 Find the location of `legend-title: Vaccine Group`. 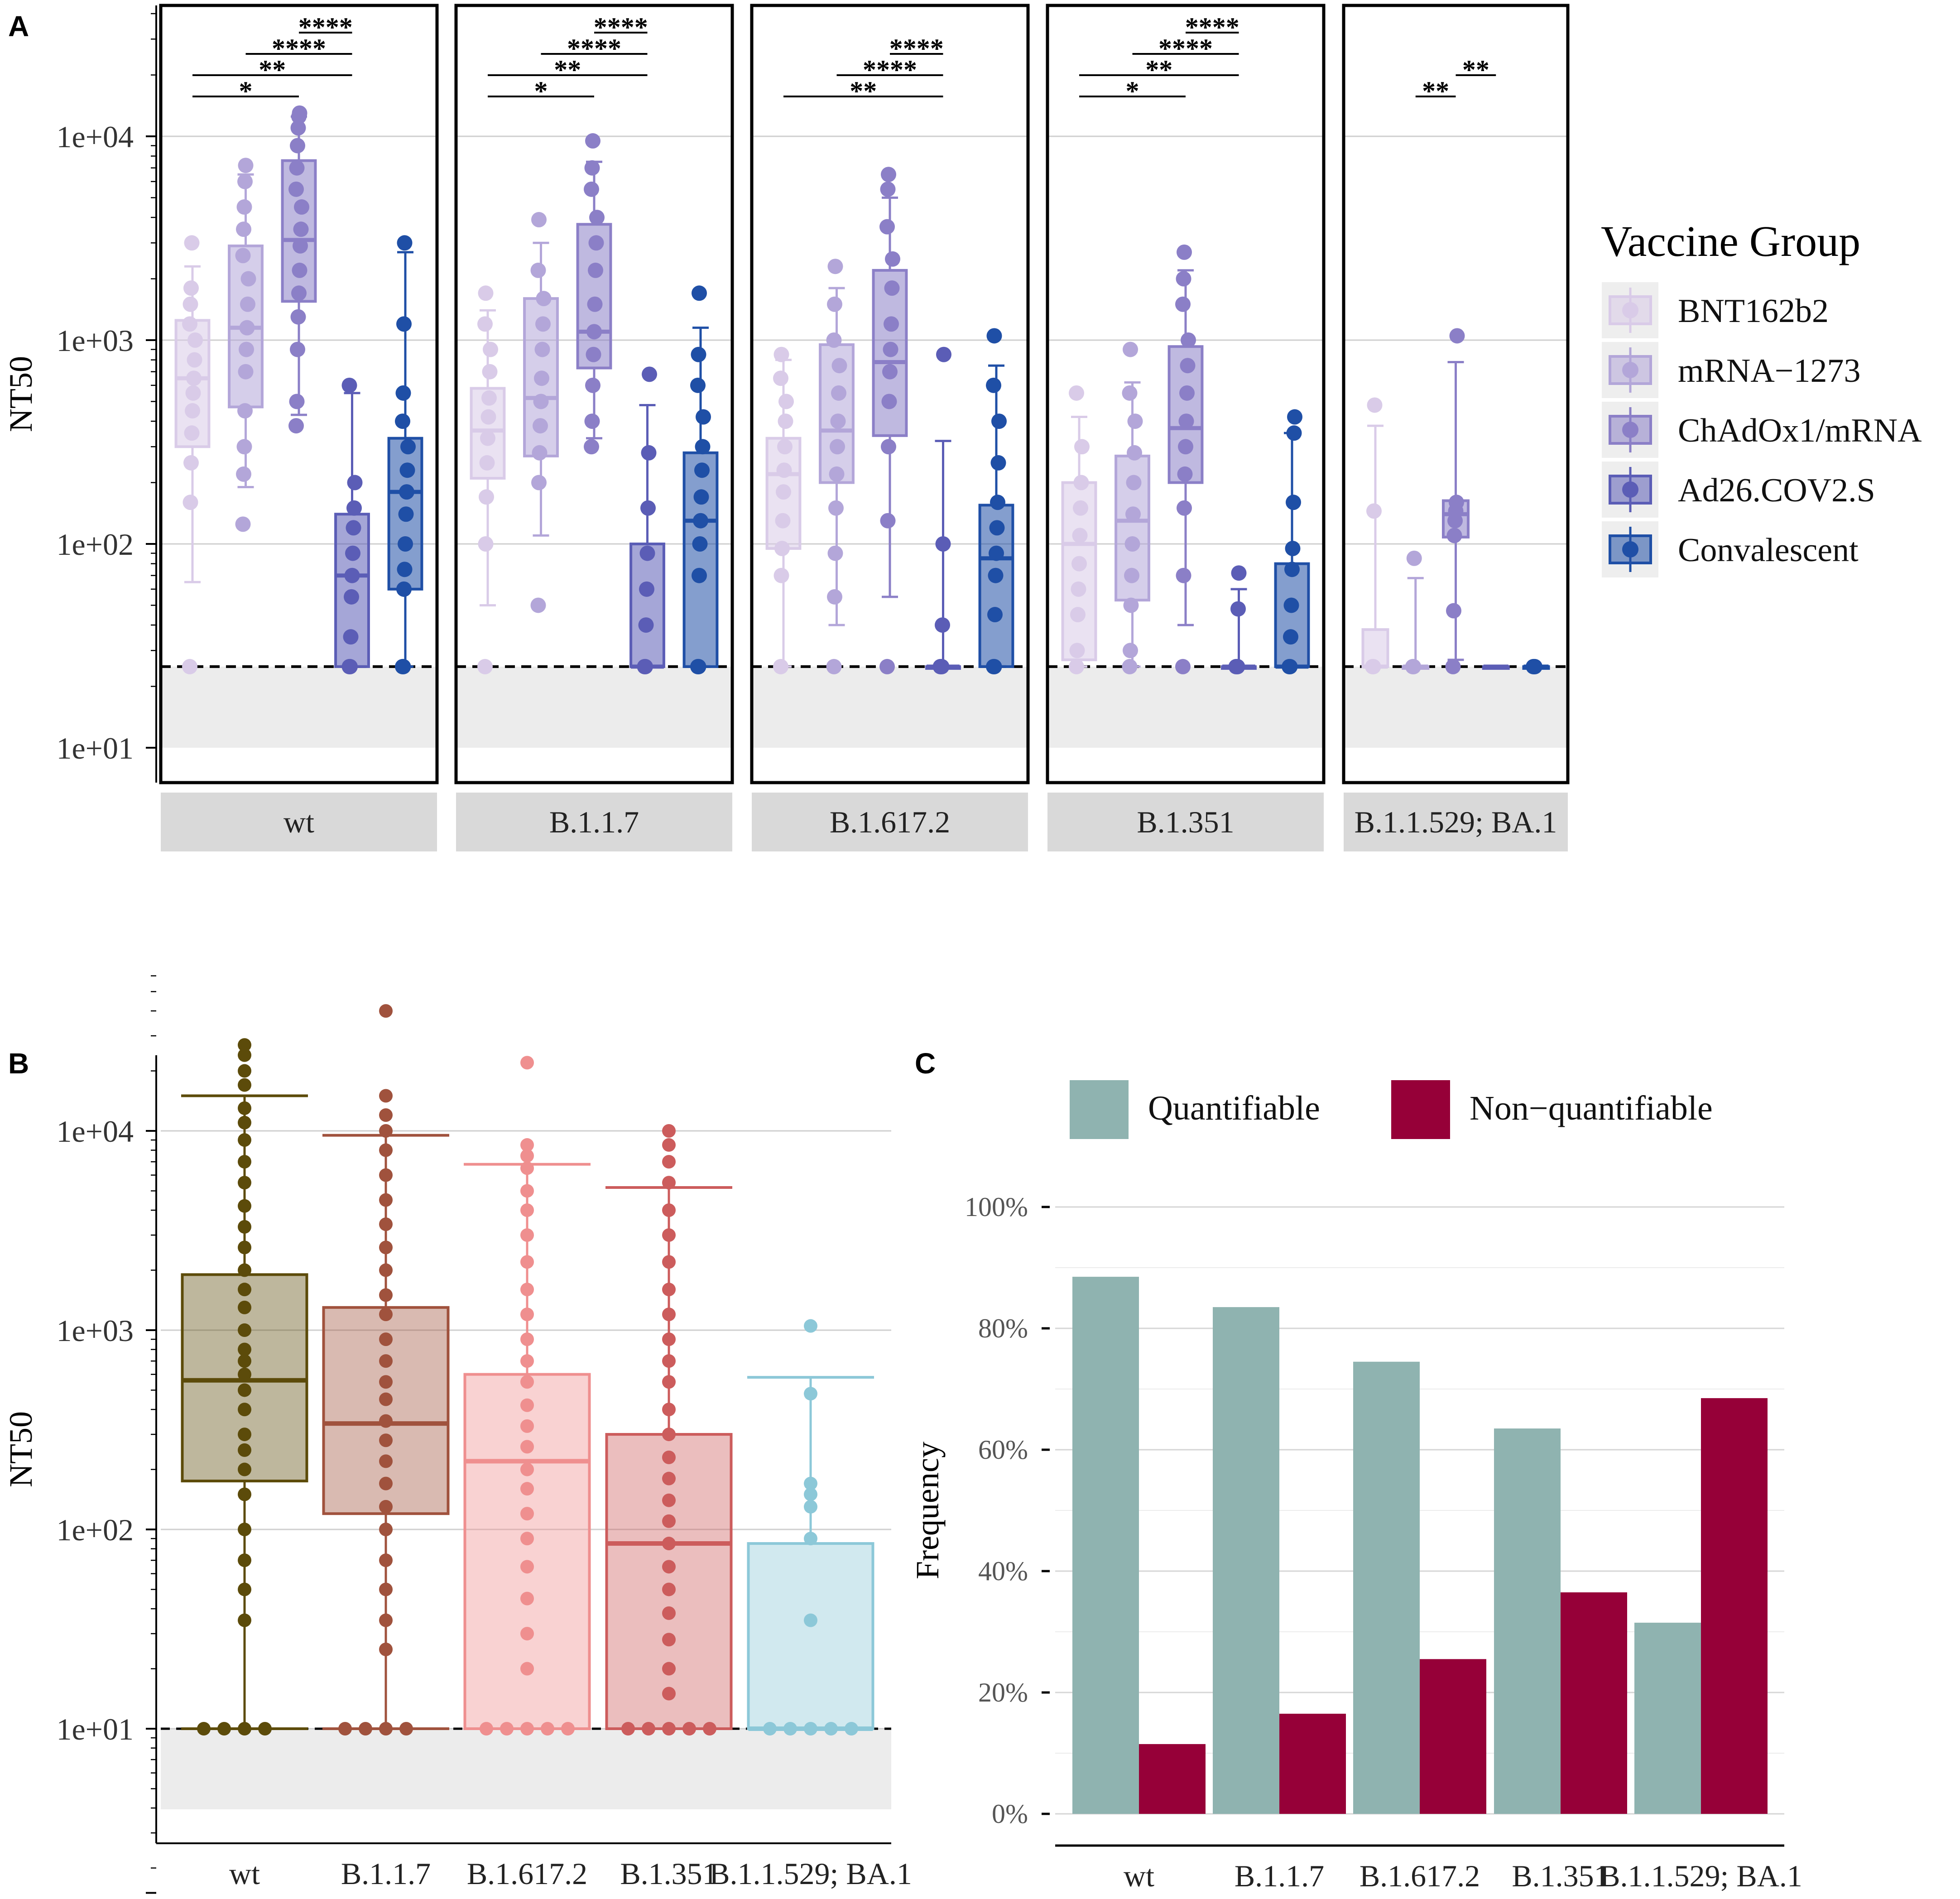

legend-title: Vaccine Group is located at coordinates (1730, 241).